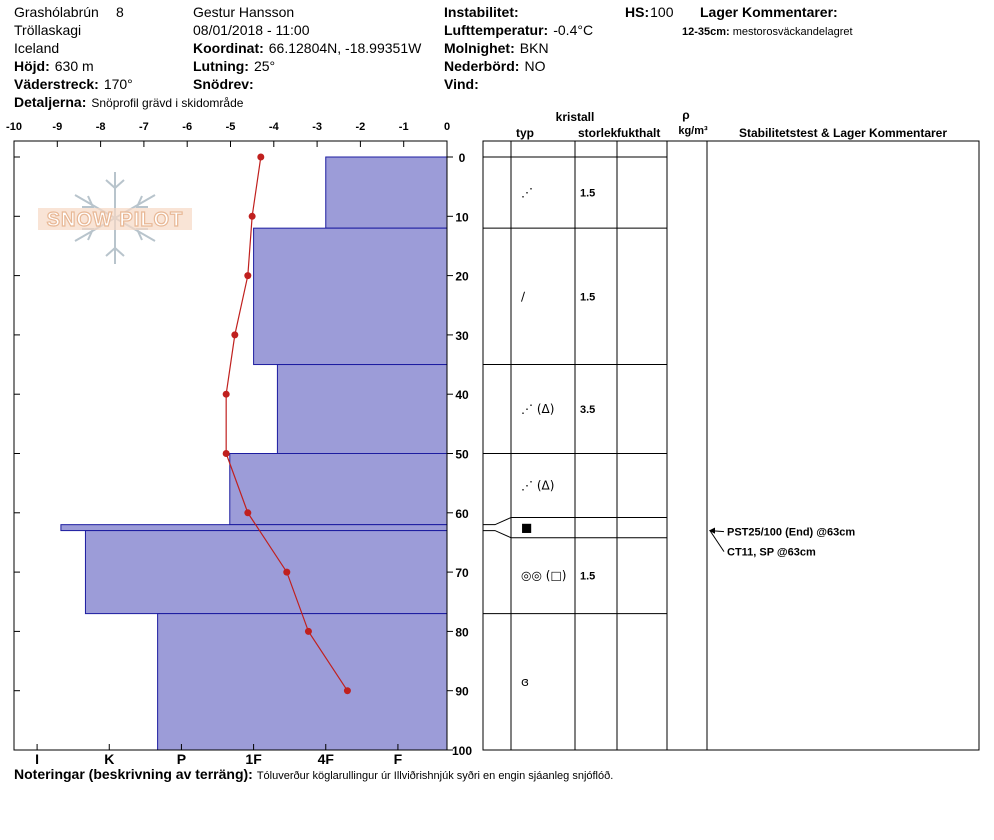 This screenshot has width=994, height=840. What do you see at coordinates (47, 30) in the screenshot?
I see `location: Tröllaskagi` at bounding box center [47, 30].